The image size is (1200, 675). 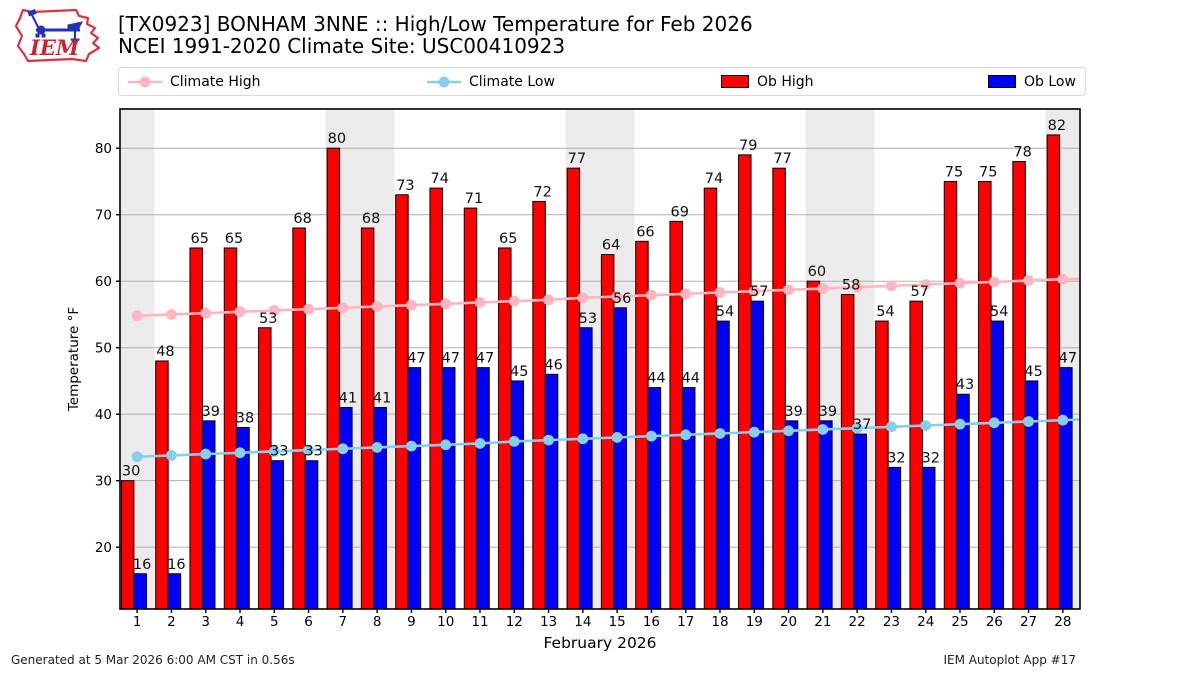 What do you see at coordinates (444, 81) in the screenshot?
I see `climate-low-line-swatch-icon` at bounding box center [444, 81].